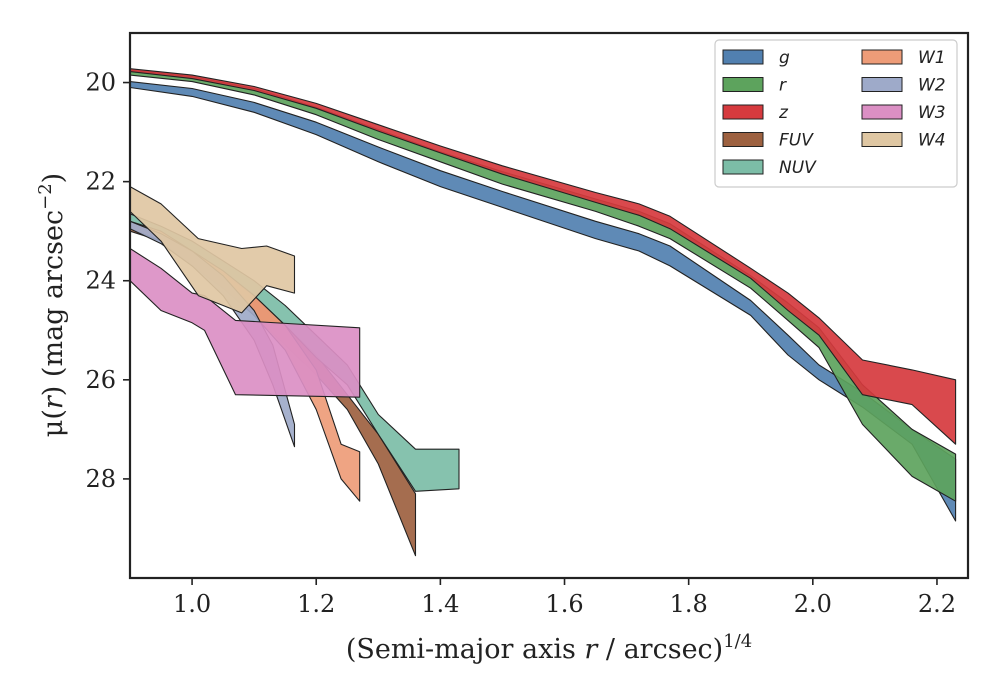 This screenshot has width=1000, height=700. I want to click on x-tick-label: 1.6, so click(564, 604).